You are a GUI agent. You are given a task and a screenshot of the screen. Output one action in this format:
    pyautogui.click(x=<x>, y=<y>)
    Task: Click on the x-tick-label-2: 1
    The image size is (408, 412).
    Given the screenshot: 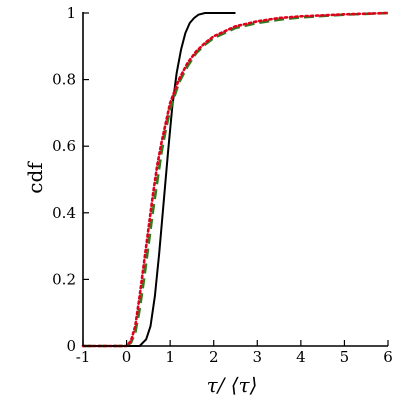 What is the action you would take?
    pyautogui.click(x=170, y=357)
    